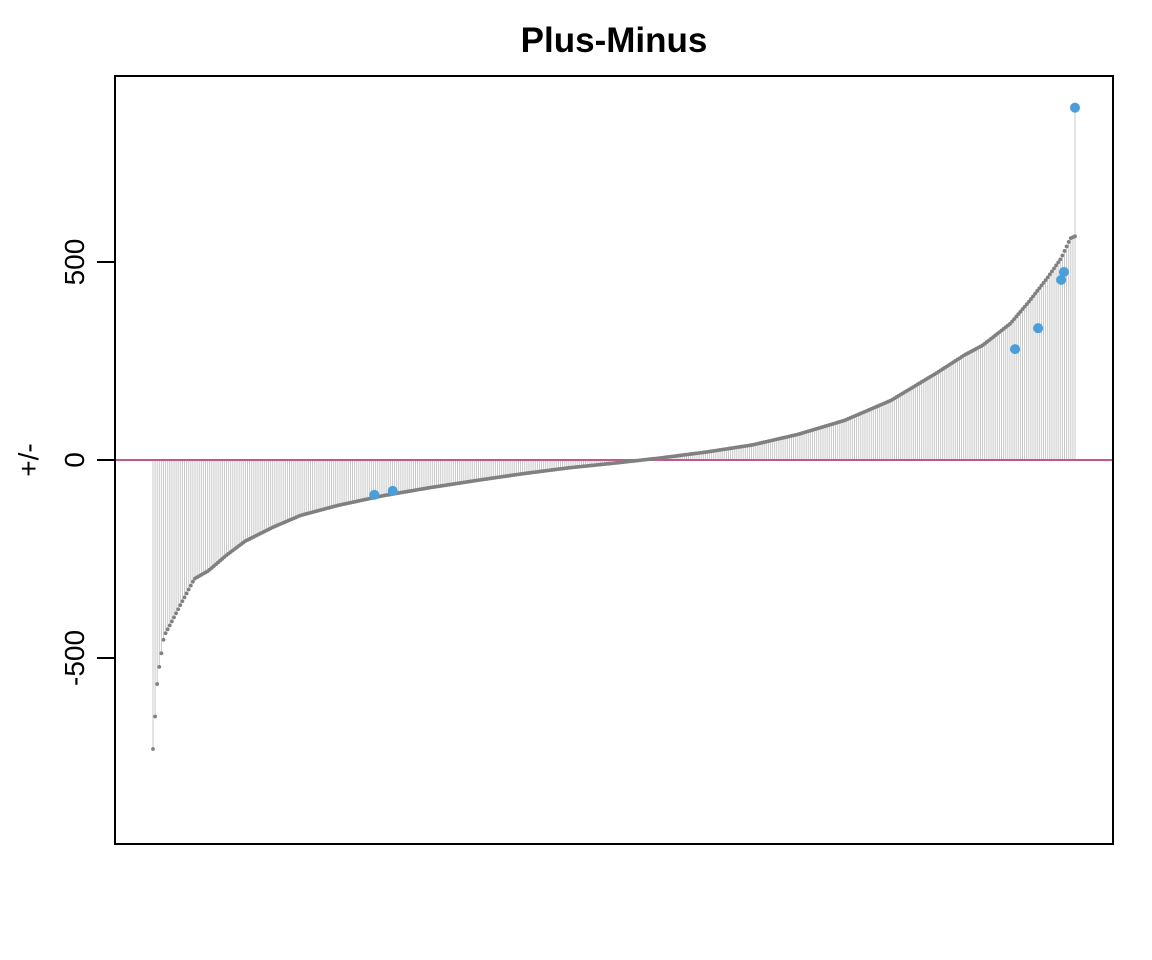 The width and height of the screenshot is (1152, 960). Describe the element at coordinates (74, 262) in the screenshot. I see `y-tick-label: 500` at that location.